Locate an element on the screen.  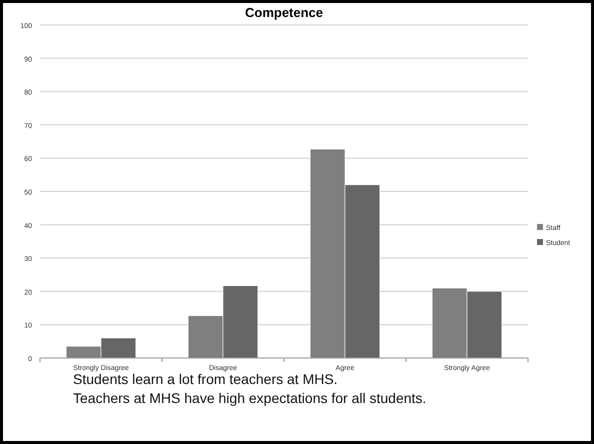
chart-title: Competence is located at coordinates (284, 12).